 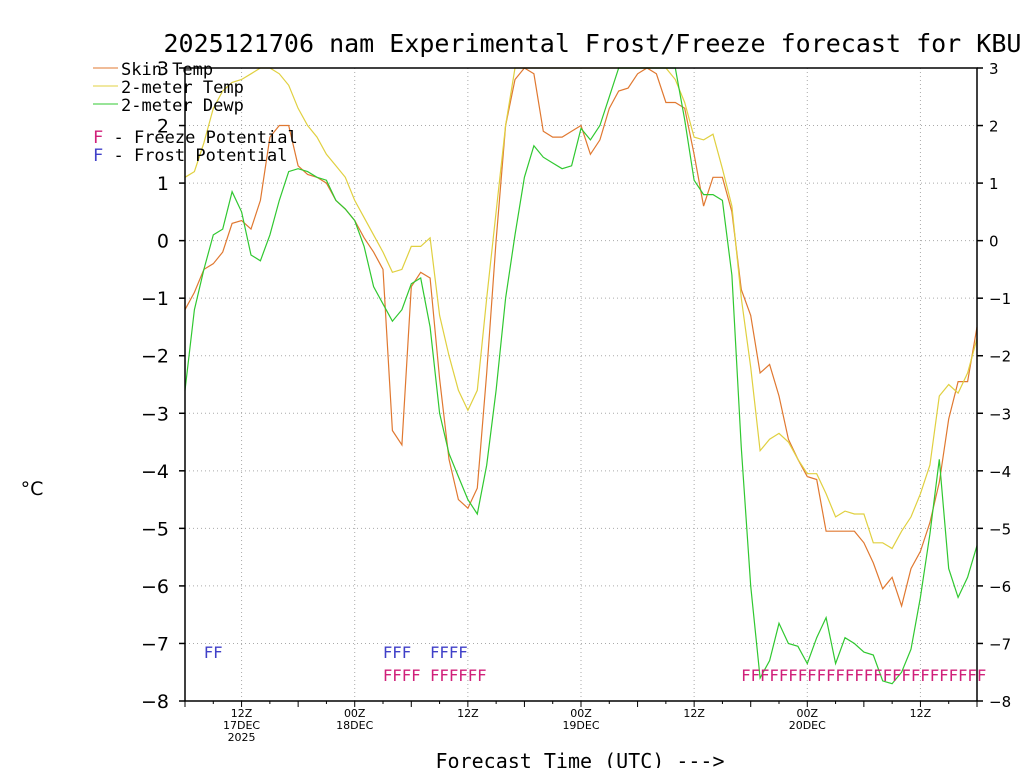 What do you see at coordinates (580, 758) in the screenshot?
I see `x-axis-label: Forecast Time (UTC) --->` at bounding box center [580, 758].